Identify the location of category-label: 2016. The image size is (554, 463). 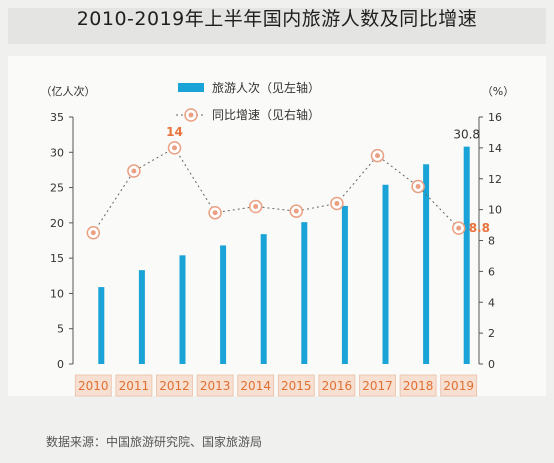
(337, 386).